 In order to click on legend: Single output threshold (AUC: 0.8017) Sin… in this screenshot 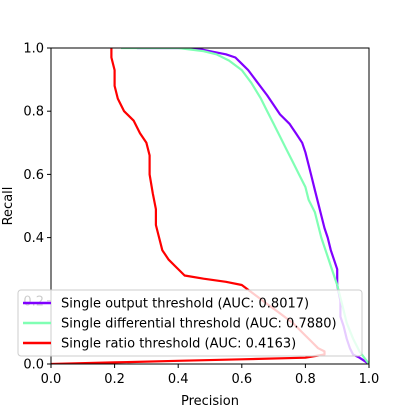, I will do `click(190, 323)`.